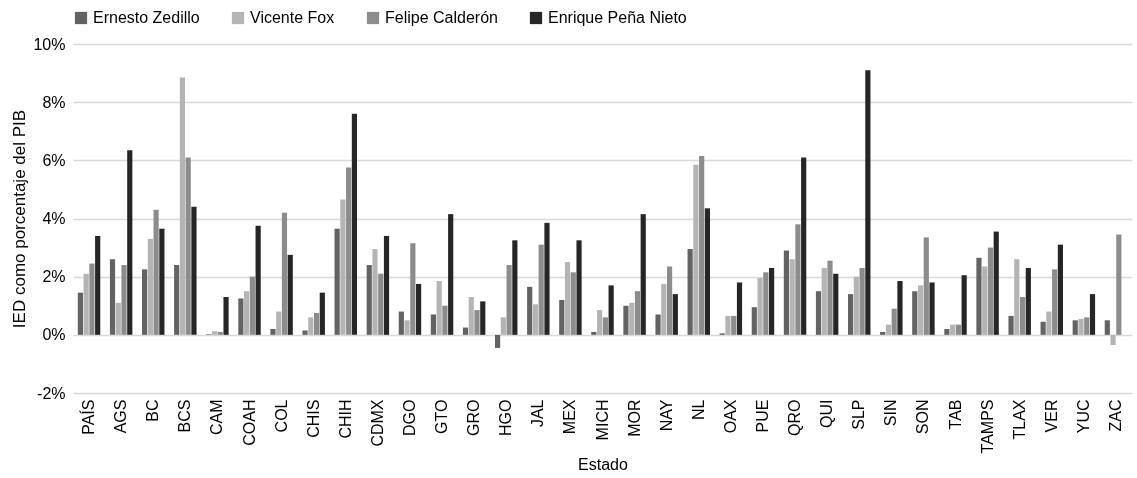 This screenshot has height=478, width=1137. Describe the element at coordinates (217, 417) in the screenshot. I see `x-tick-label: CAM` at that location.